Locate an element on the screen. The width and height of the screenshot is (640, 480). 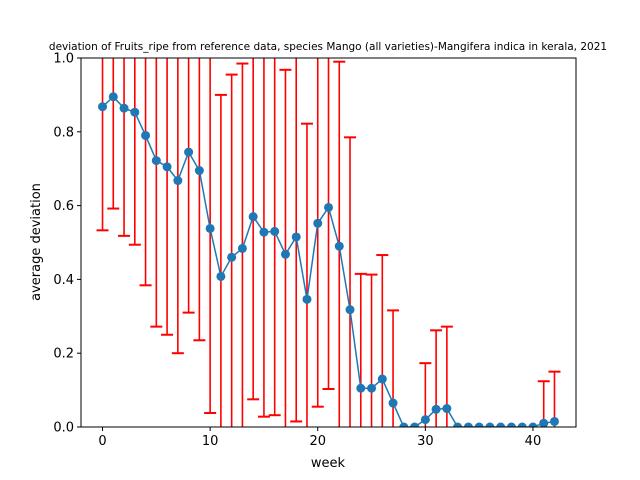
y-tick-label: 0.2 is located at coordinates (63, 354).